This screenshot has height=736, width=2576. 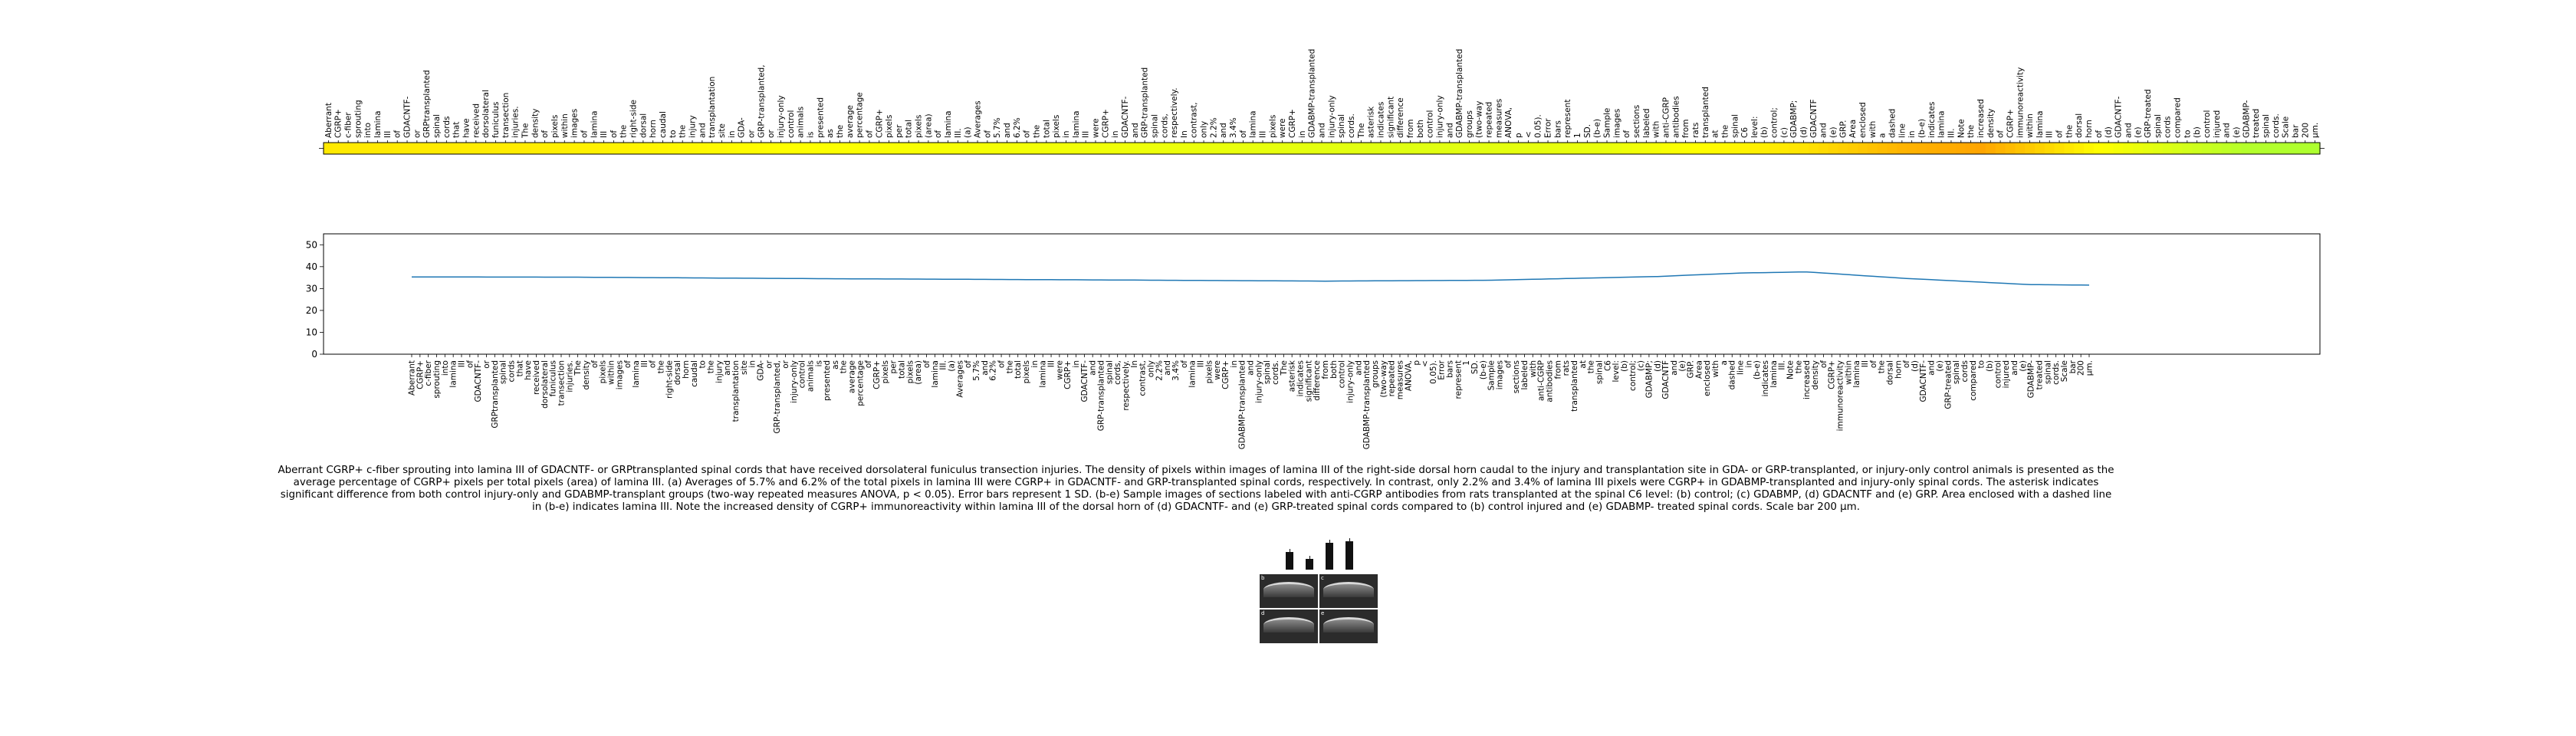 What do you see at coordinates (2276, 125) in the screenshot?
I see `heatmap-tick-label: cords.` at bounding box center [2276, 125].